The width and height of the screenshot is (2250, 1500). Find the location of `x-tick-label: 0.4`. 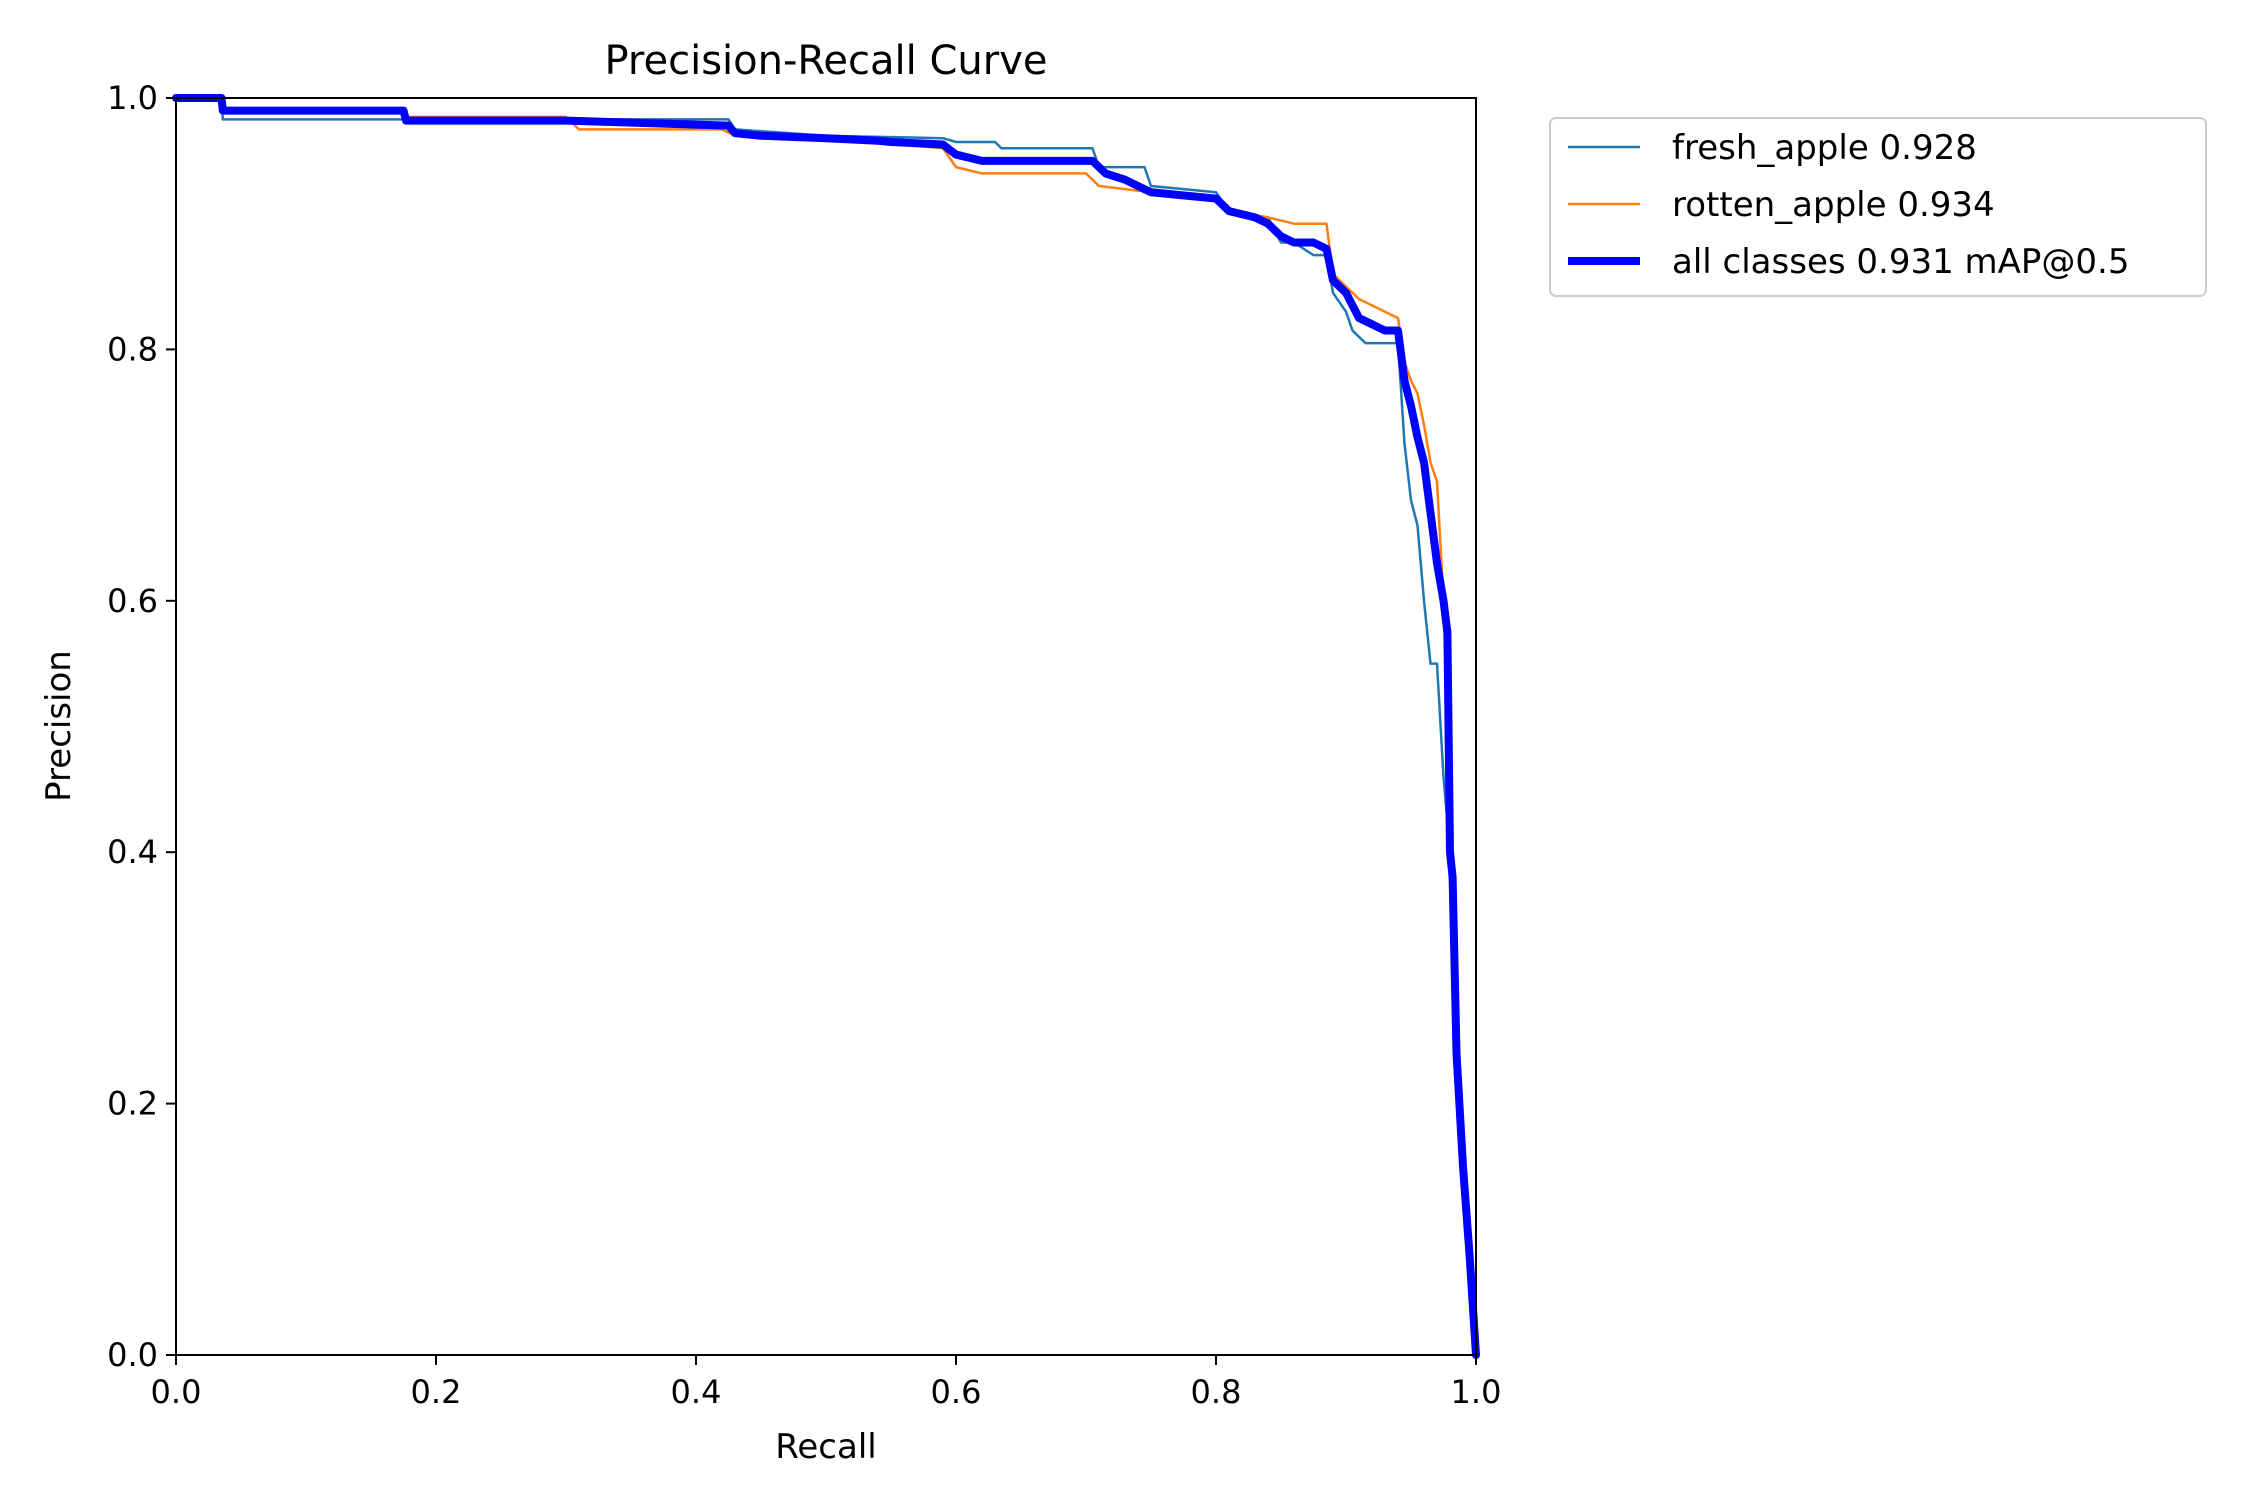

x-tick-label: 0.4 is located at coordinates (696, 1392).